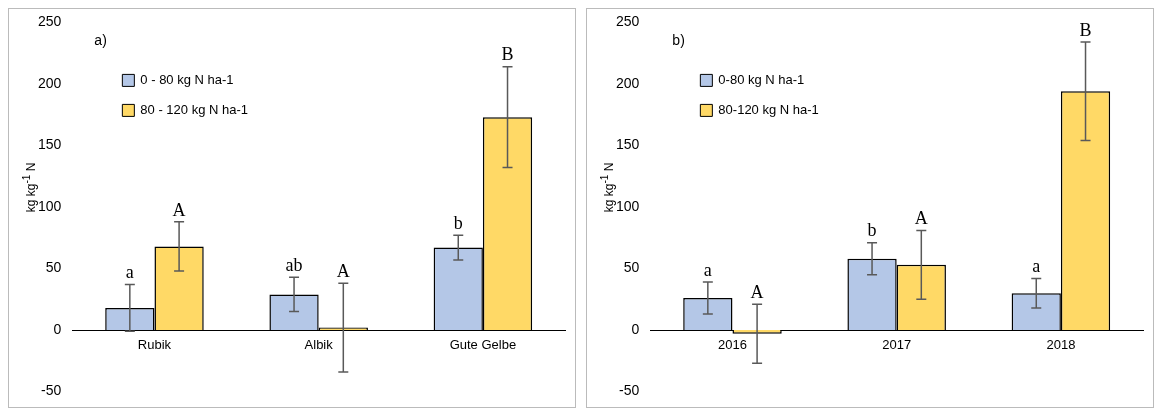 This screenshot has width=1159, height=408. What do you see at coordinates (100, 40) in the screenshot?
I see `text: a)` at bounding box center [100, 40].